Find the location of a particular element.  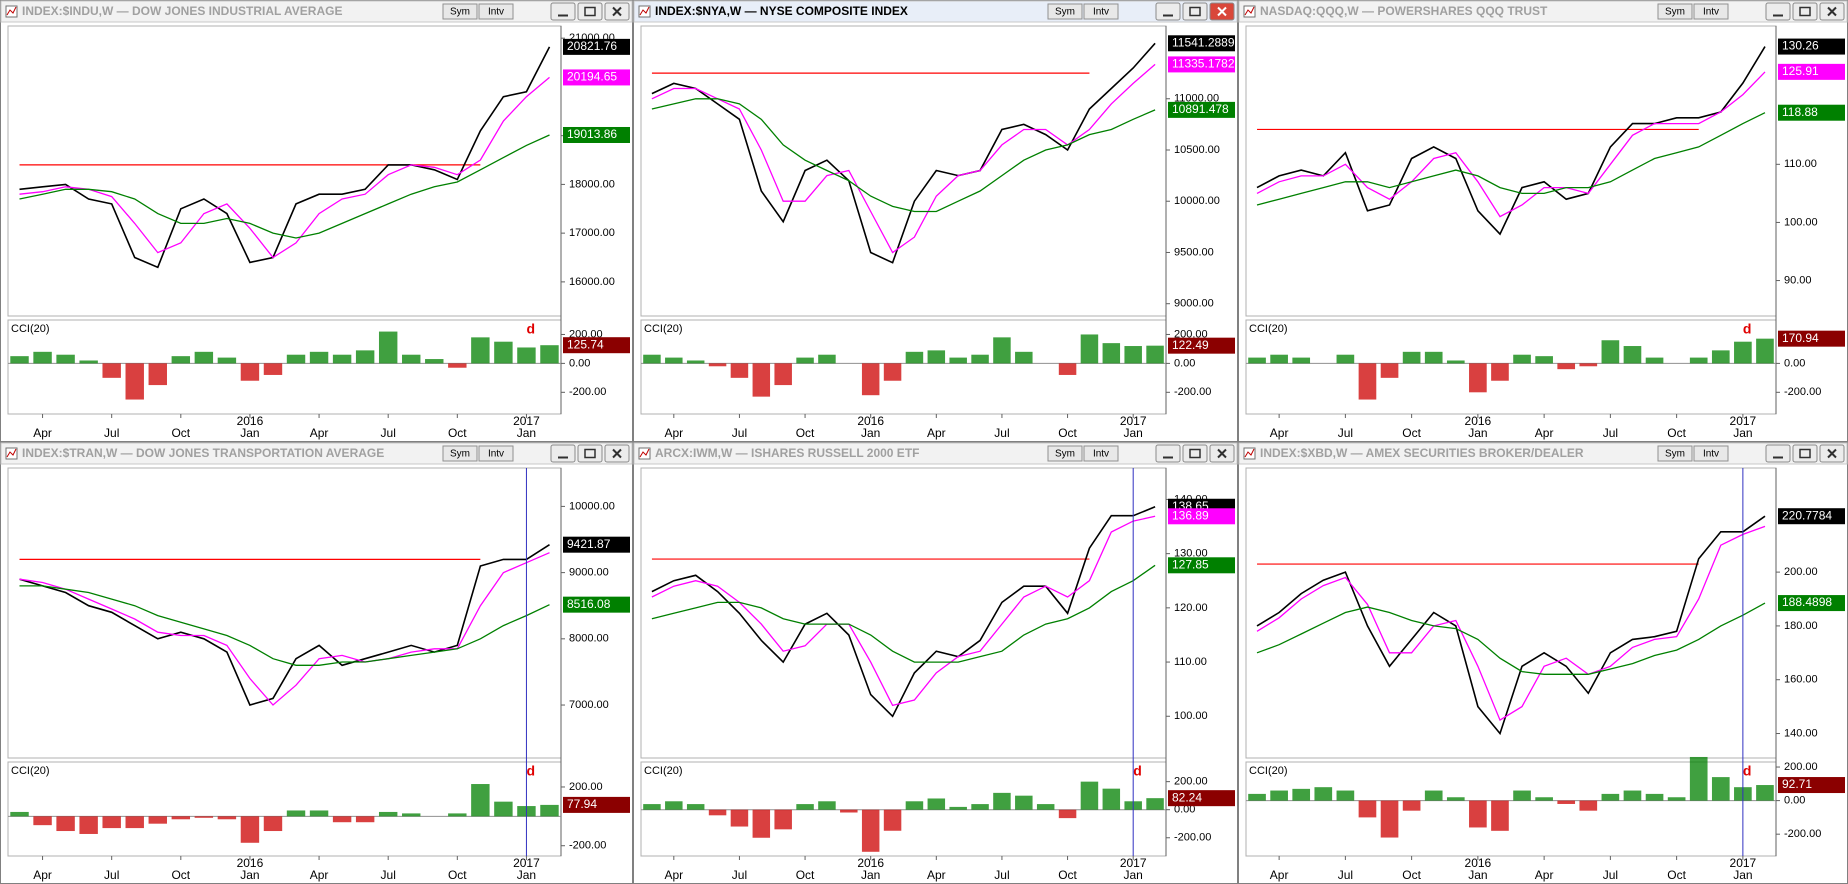

y-tick-label: 100.00 is located at coordinates (1801, 222).